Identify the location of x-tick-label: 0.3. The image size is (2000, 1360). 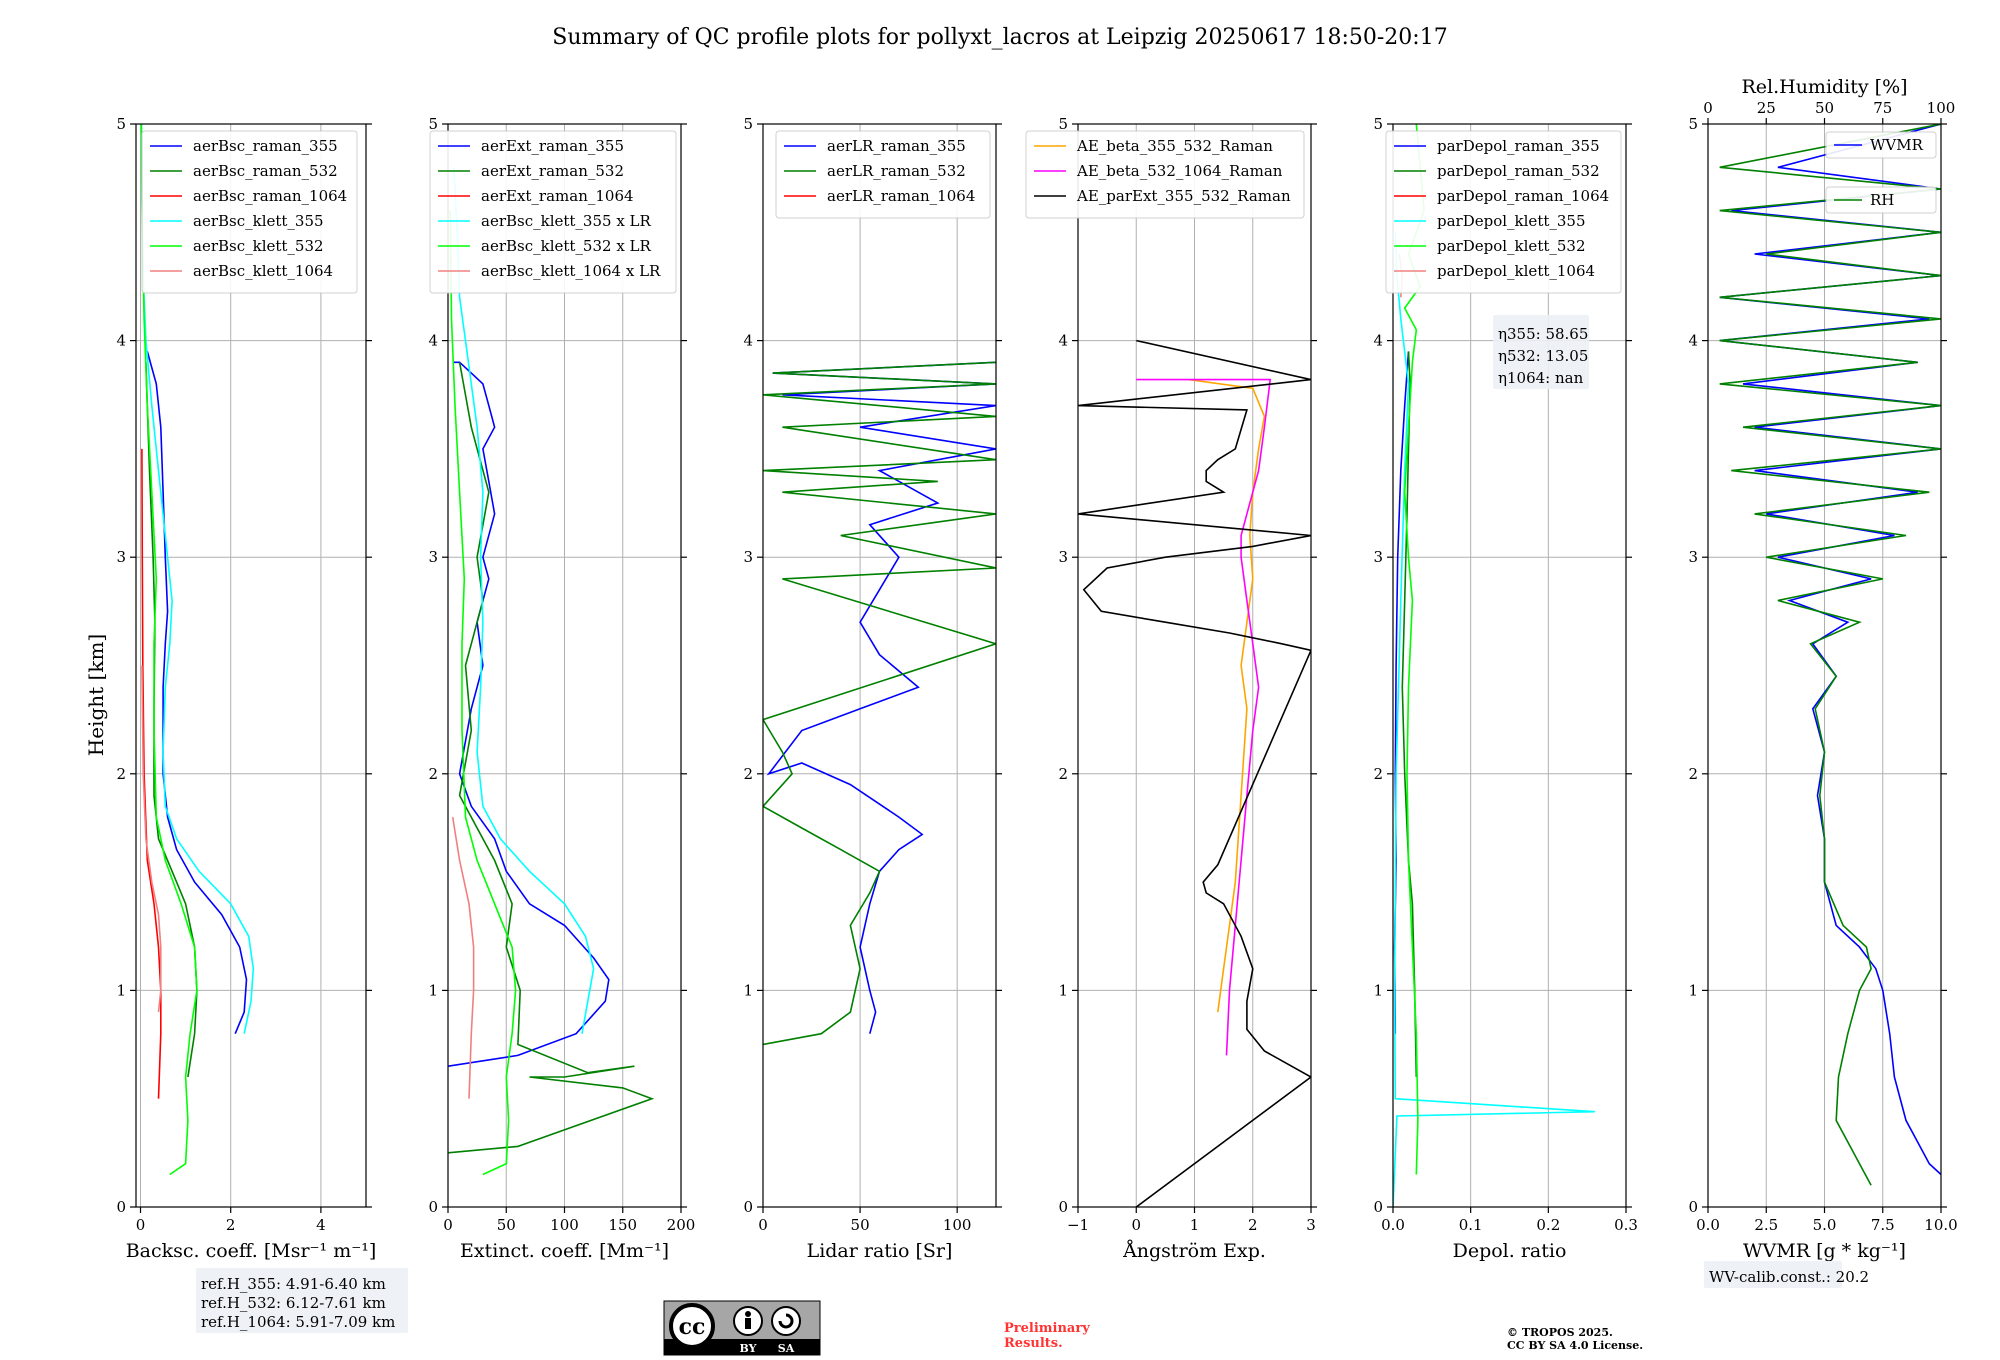
(1626, 1225).